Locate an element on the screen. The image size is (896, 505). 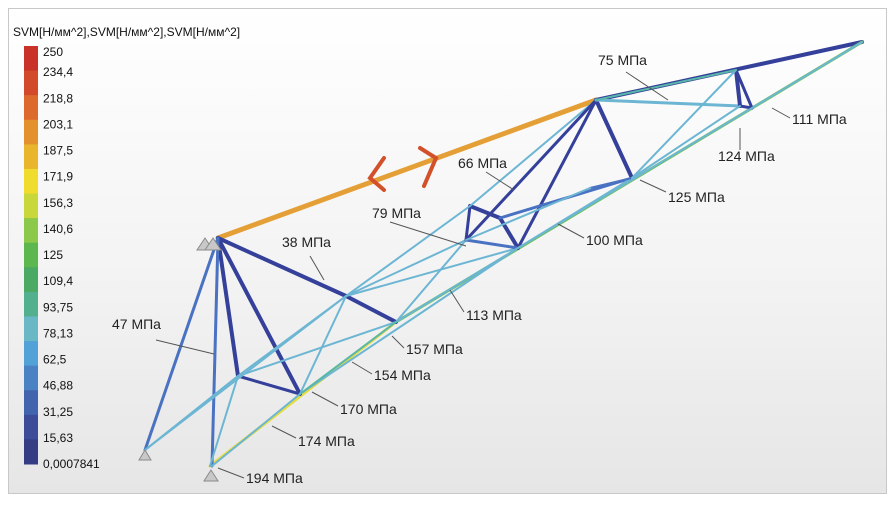
legend-value: 203,1 is located at coordinates (58, 124).